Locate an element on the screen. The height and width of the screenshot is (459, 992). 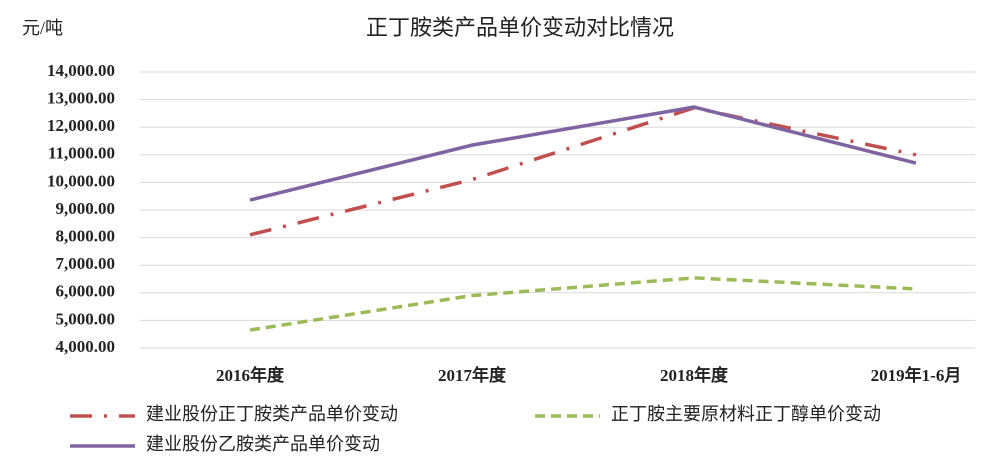
x-tick-label: 2017年度 is located at coordinates (472, 375).